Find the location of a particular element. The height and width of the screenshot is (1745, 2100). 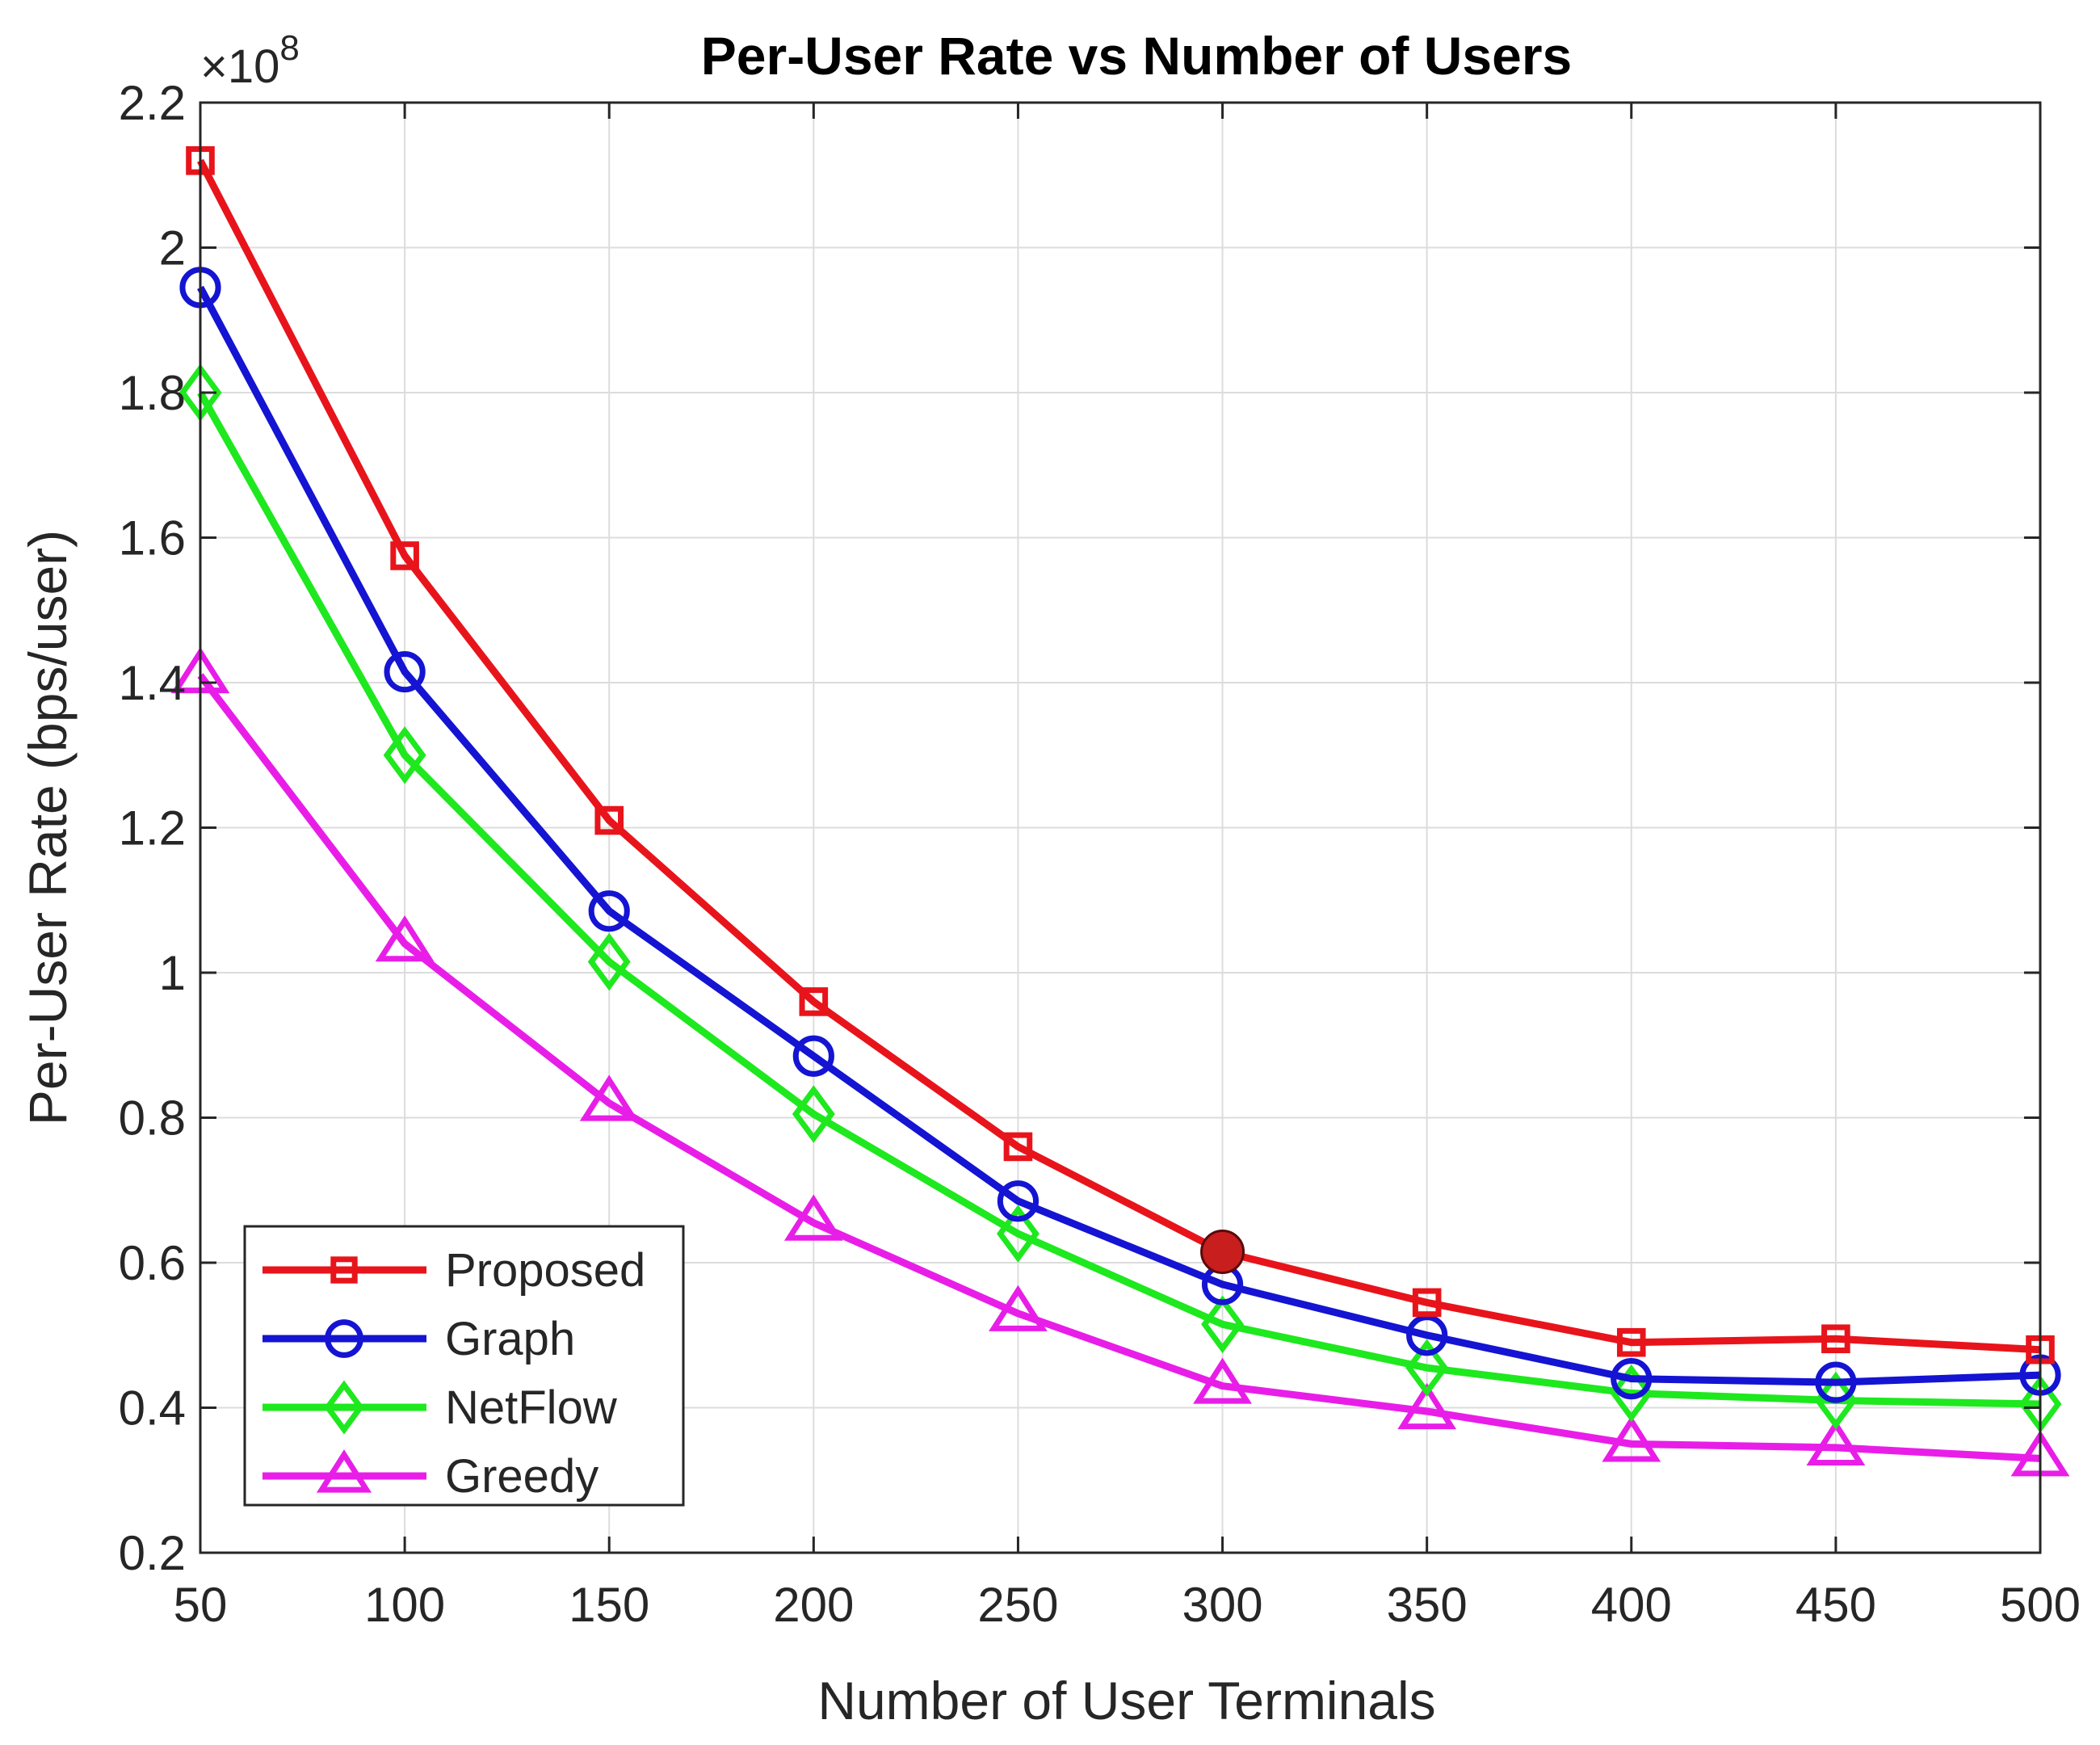

legend: Proposed Graph NetFlow Greedy is located at coordinates (464, 1366).